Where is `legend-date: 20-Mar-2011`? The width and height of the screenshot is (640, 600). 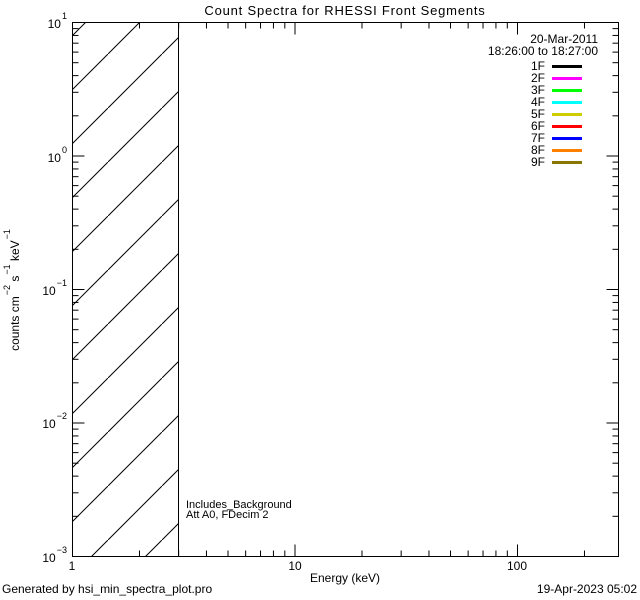
legend-date: 20-Mar-2011 is located at coordinates (564, 39).